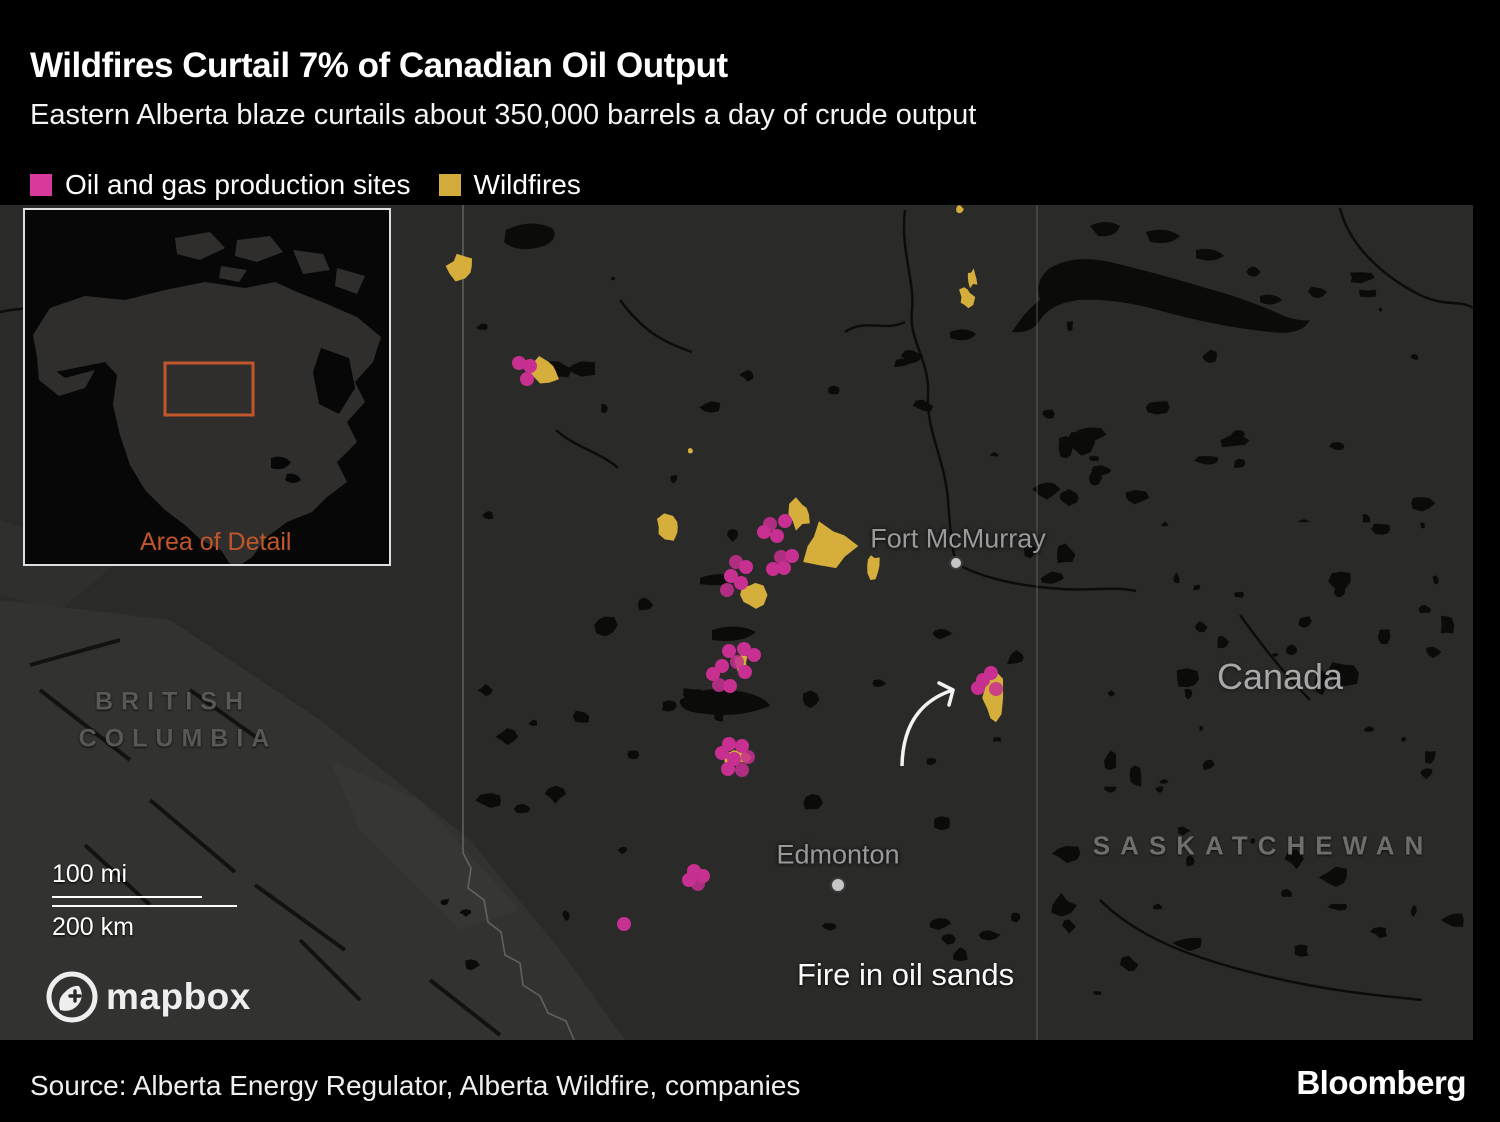 The image size is (1500, 1122). What do you see at coordinates (41, 185) in the screenshot?
I see `oil-sites-swatch-icon` at bounding box center [41, 185].